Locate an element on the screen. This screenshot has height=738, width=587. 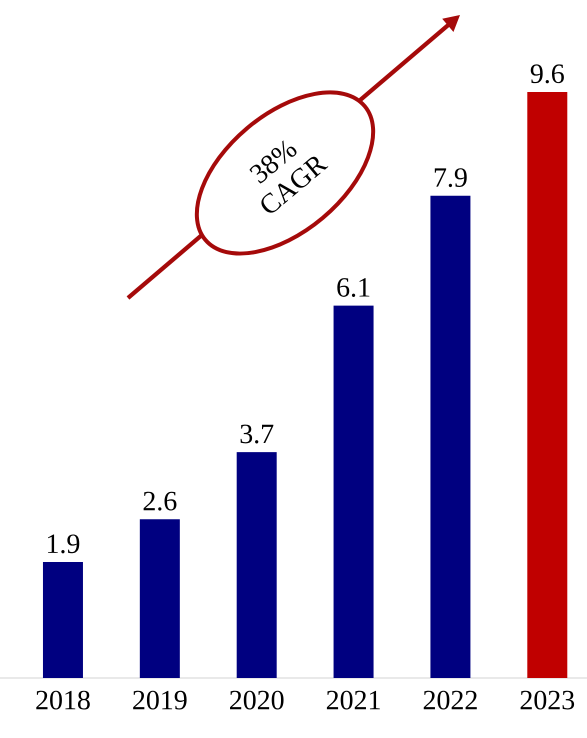
data-label: 7.9 is located at coordinates (450, 178).